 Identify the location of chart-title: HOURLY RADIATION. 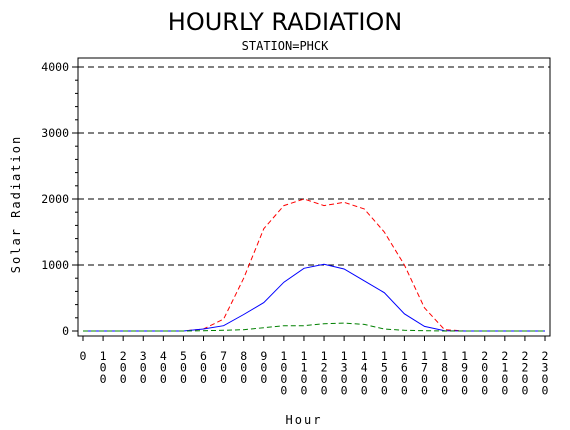
(285, 22).